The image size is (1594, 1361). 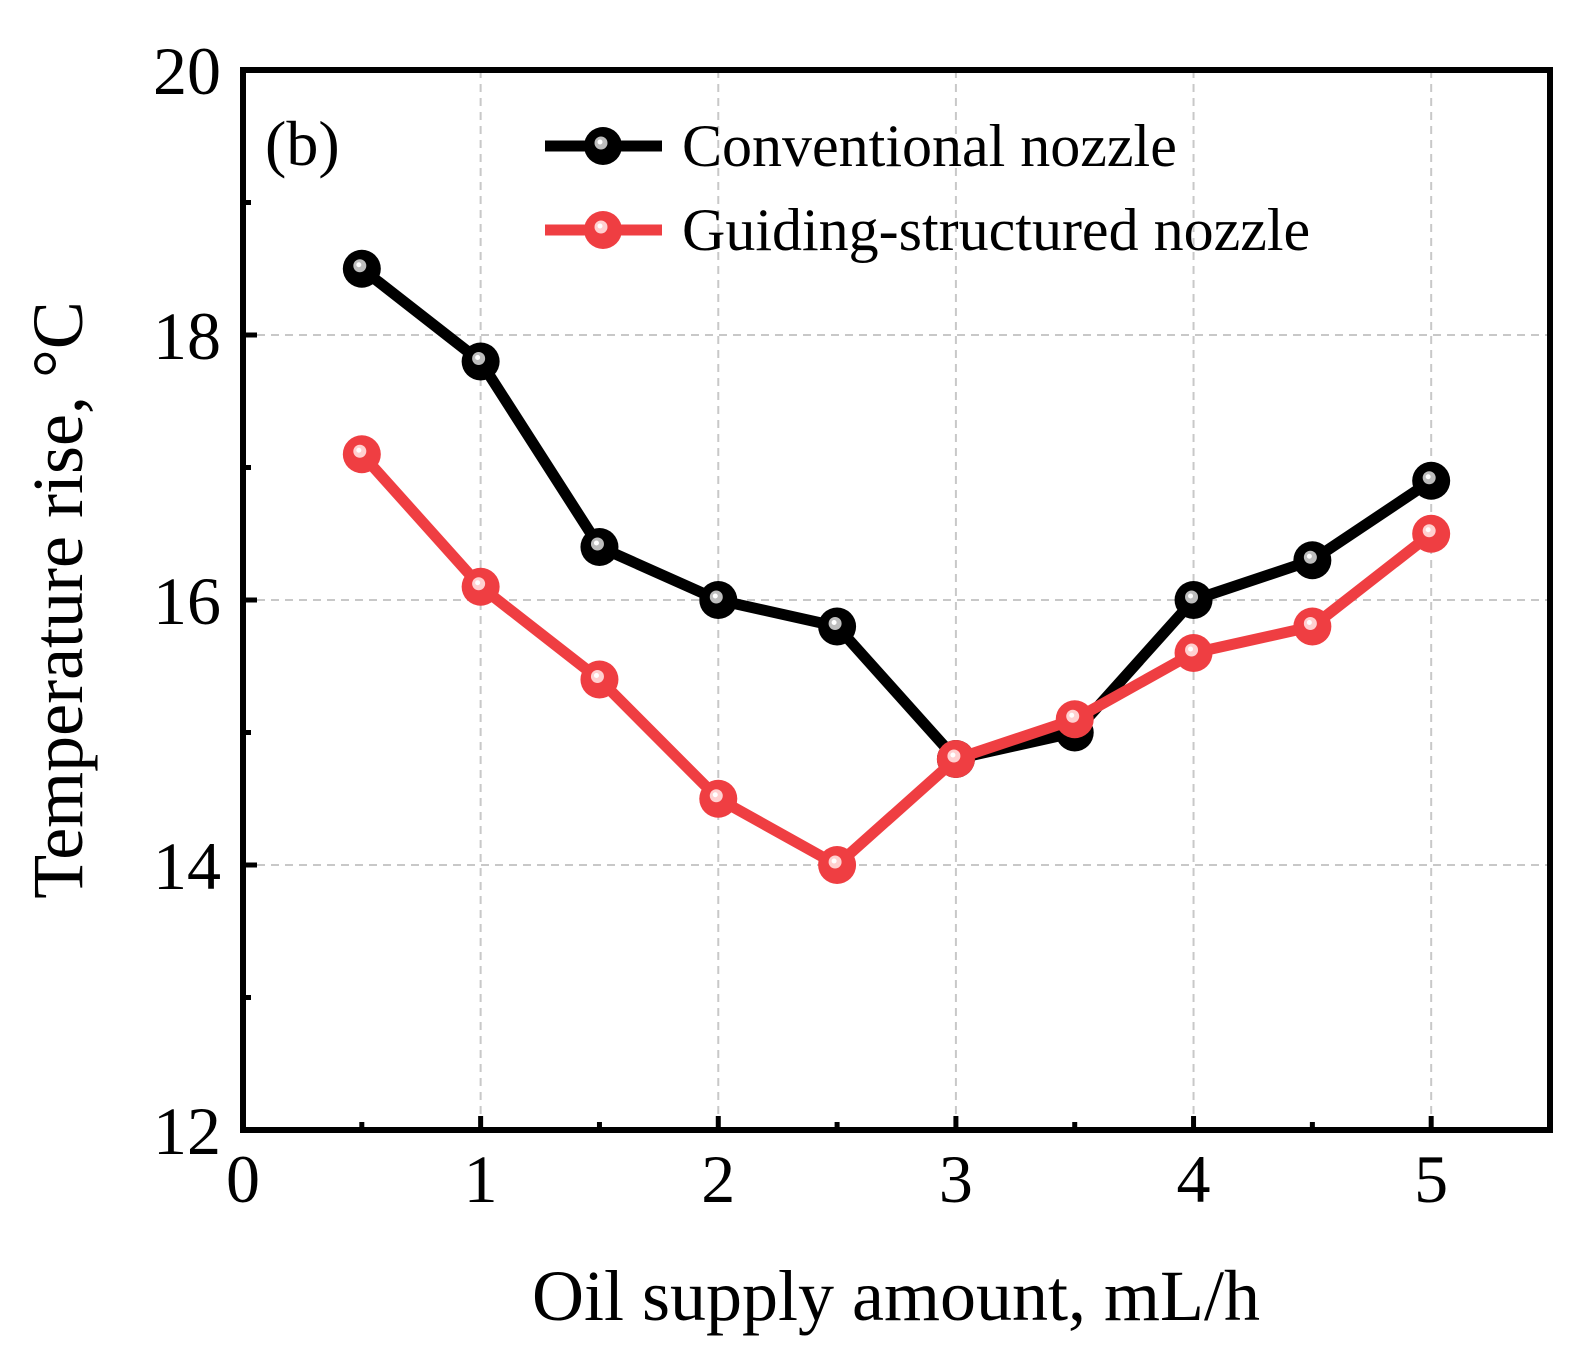 I want to click on y-tick-label-3: 18, so click(x=187, y=336).